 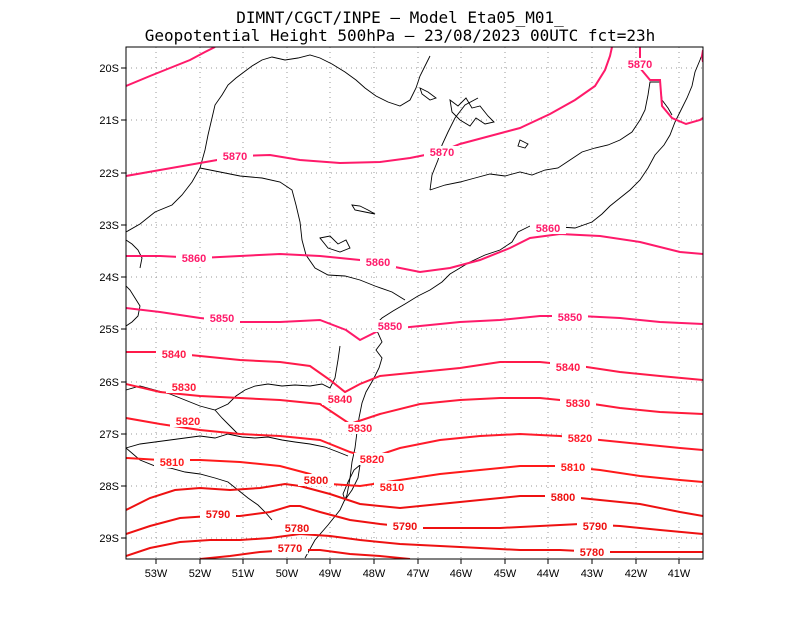 What do you see at coordinates (243, 574) in the screenshot?
I see `lon-label: 51W` at bounding box center [243, 574].